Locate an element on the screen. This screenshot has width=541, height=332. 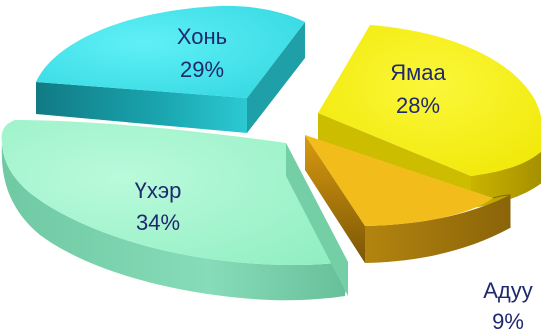
slice-aduu-wall is located at coordinates (335, 199).